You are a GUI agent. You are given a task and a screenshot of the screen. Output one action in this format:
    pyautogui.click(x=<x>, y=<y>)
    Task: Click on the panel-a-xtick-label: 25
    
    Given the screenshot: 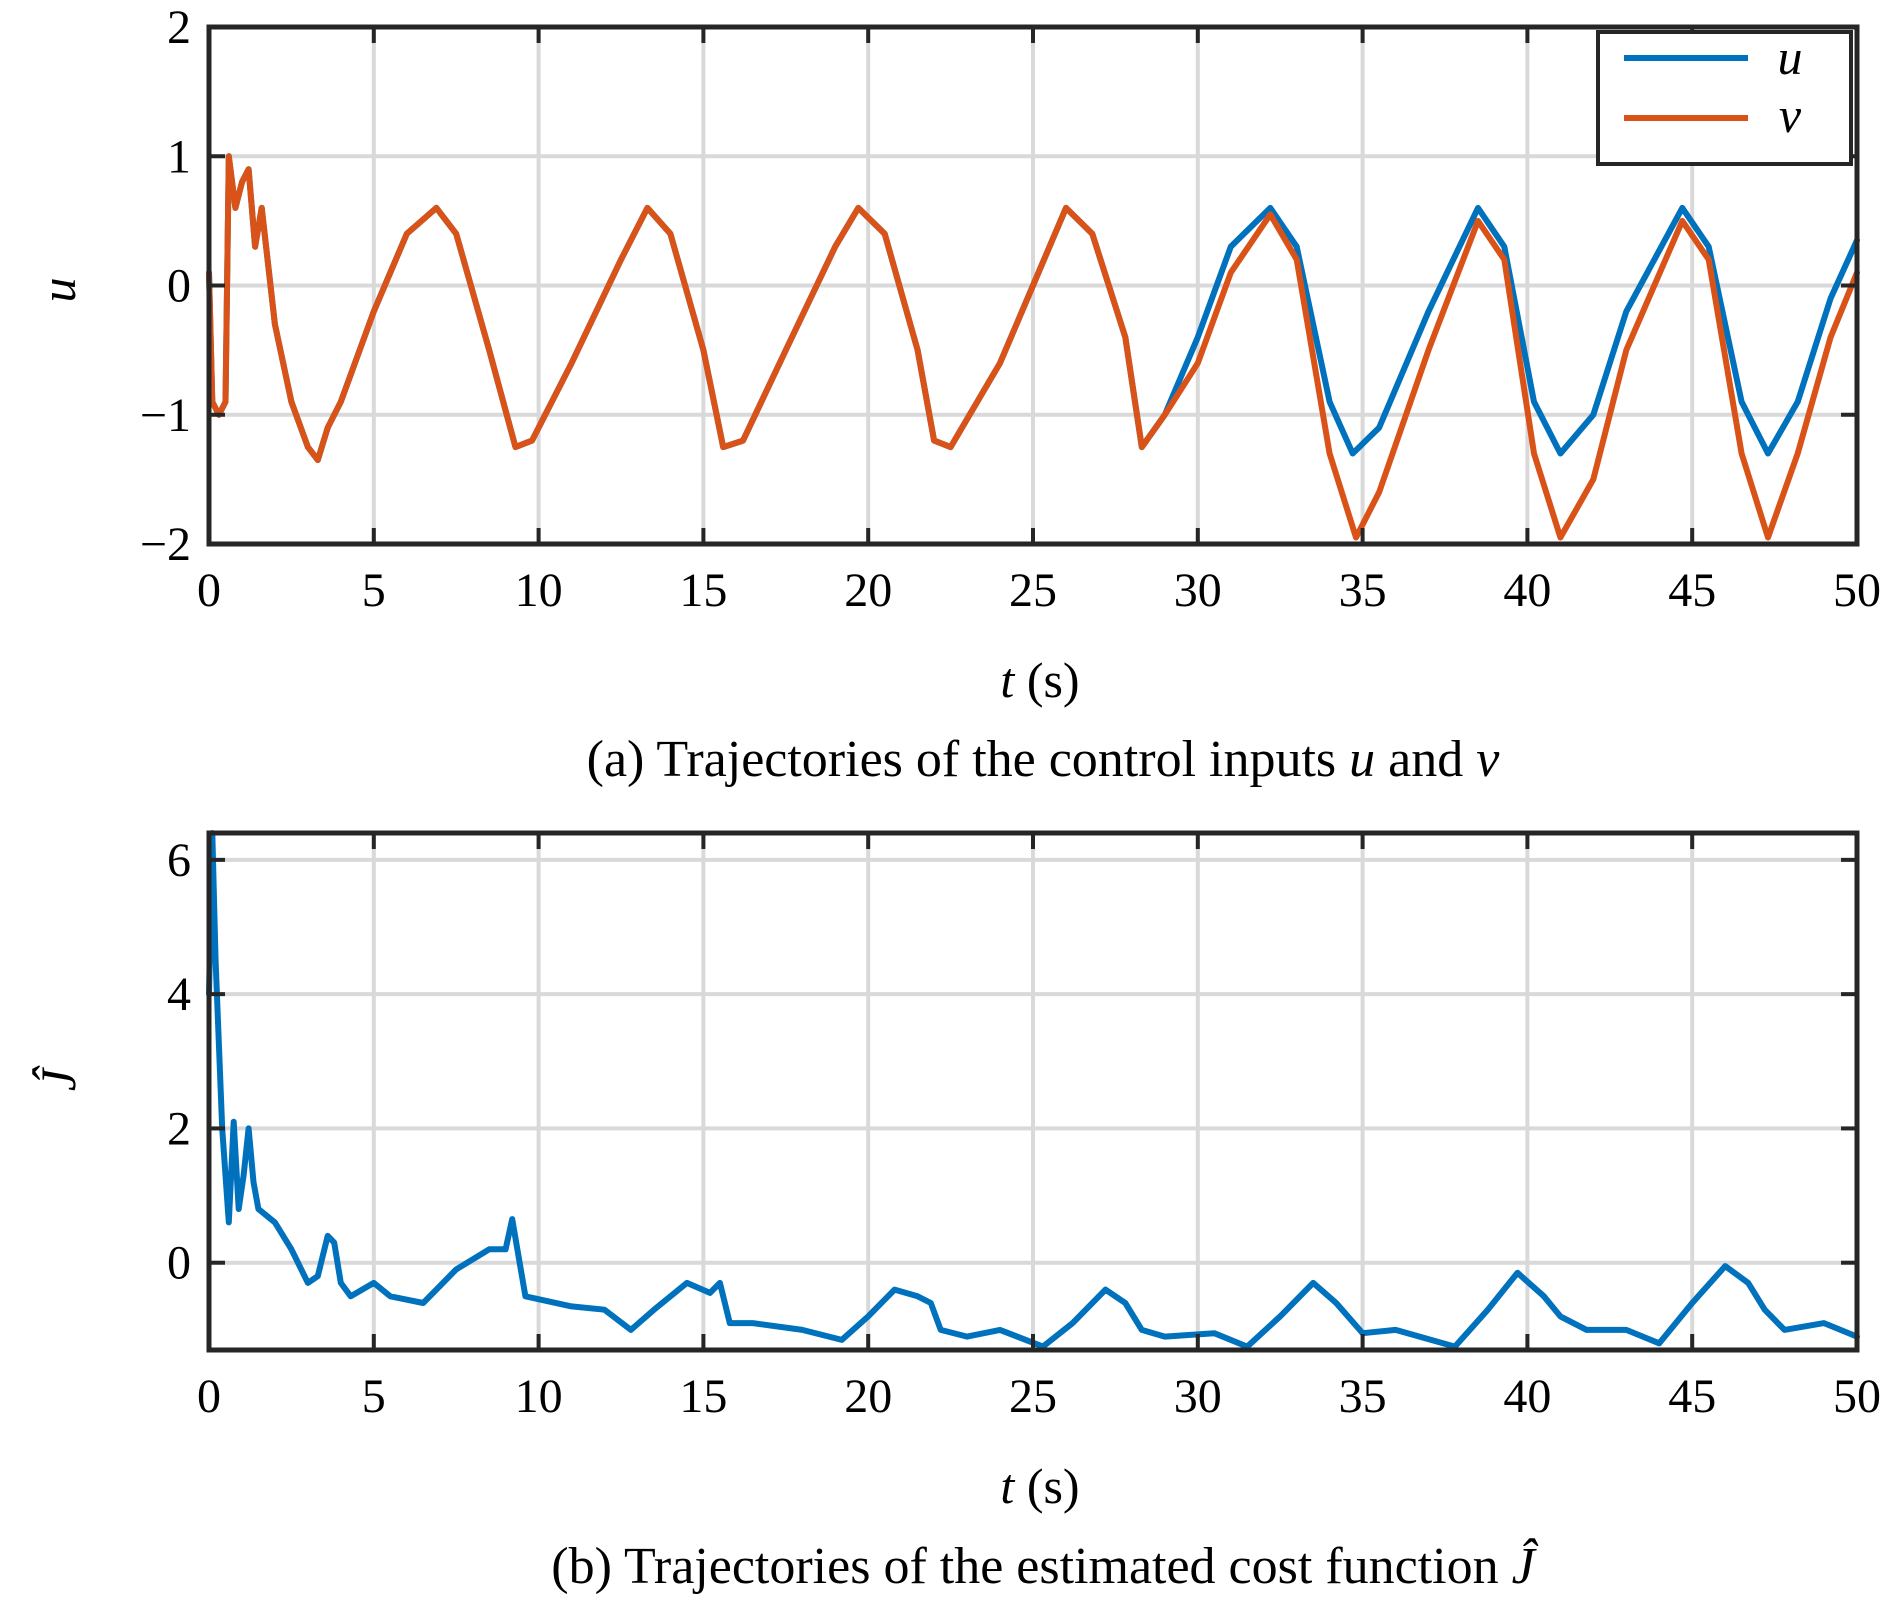 What is the action you would take?
    pyautogui.click(x=1033, y=590)
    